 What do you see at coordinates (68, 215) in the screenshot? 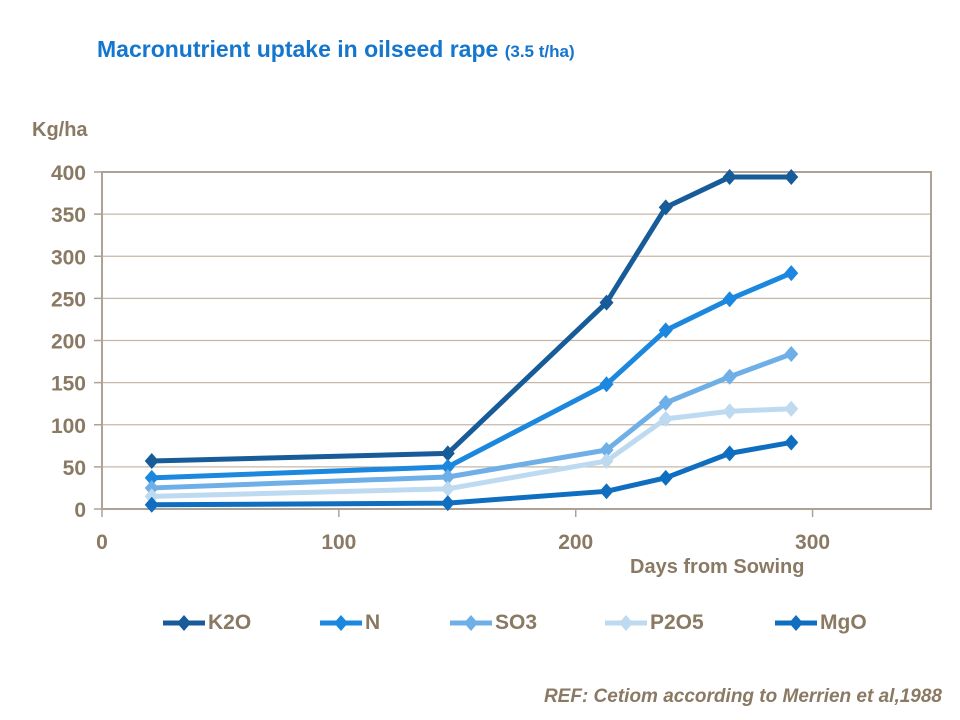
I see `y-tick-label: 350` at bounding box center [68, 215].